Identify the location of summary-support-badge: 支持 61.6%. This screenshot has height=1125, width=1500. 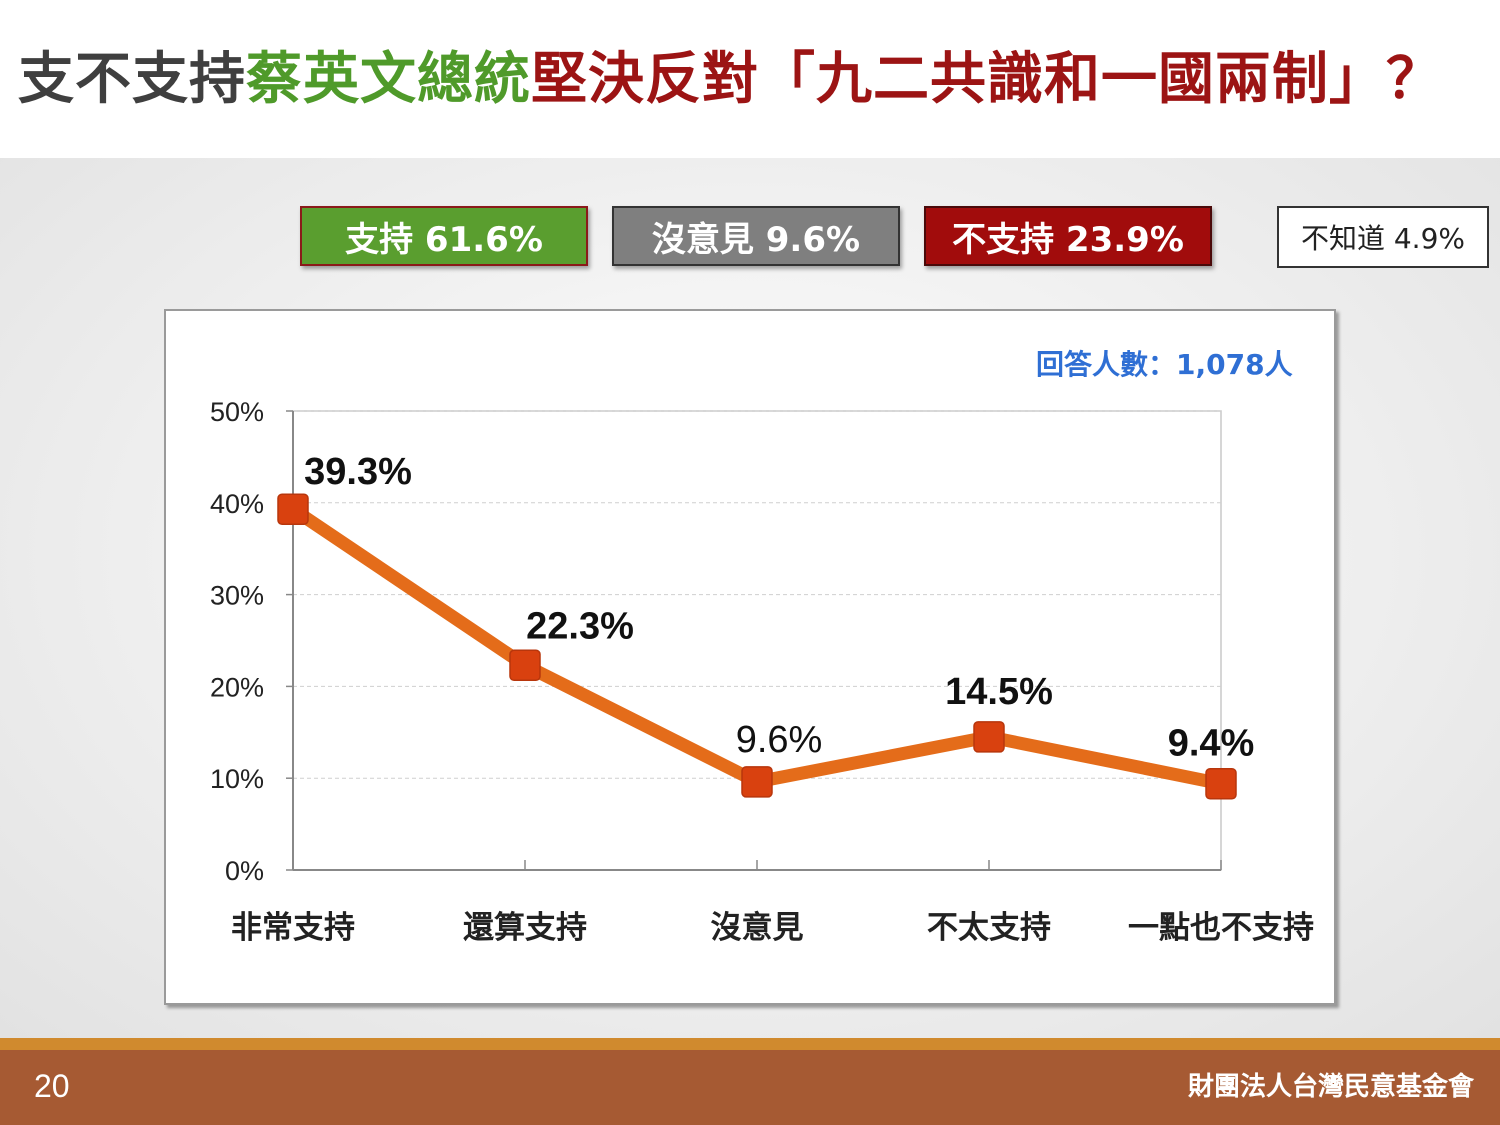
(444, 236).